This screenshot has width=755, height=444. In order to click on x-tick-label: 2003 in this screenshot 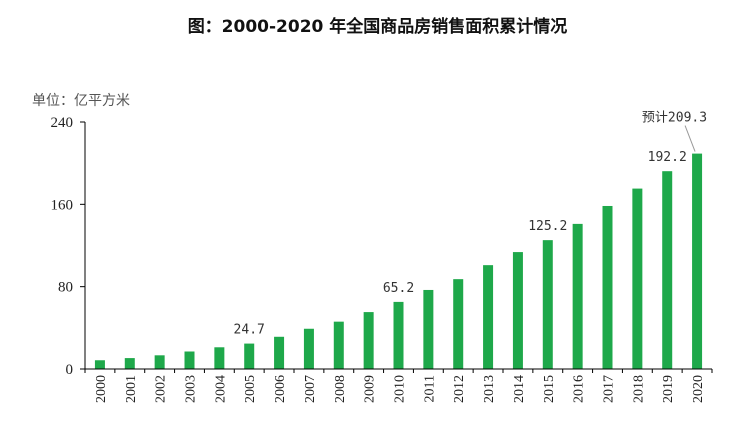, I will do `click(191, 389)`.